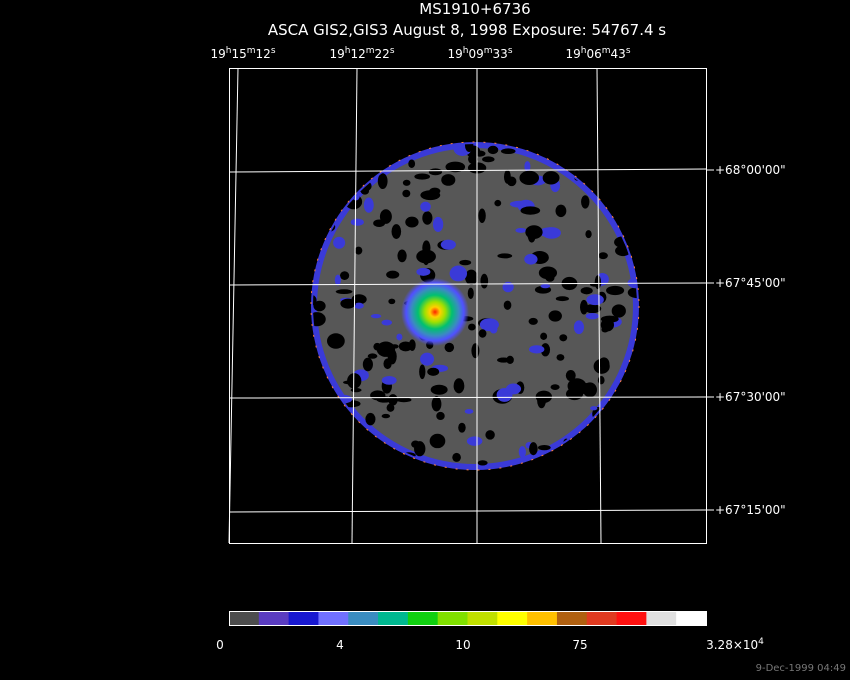  I want to click on label-part: 10, so click(462, 645).